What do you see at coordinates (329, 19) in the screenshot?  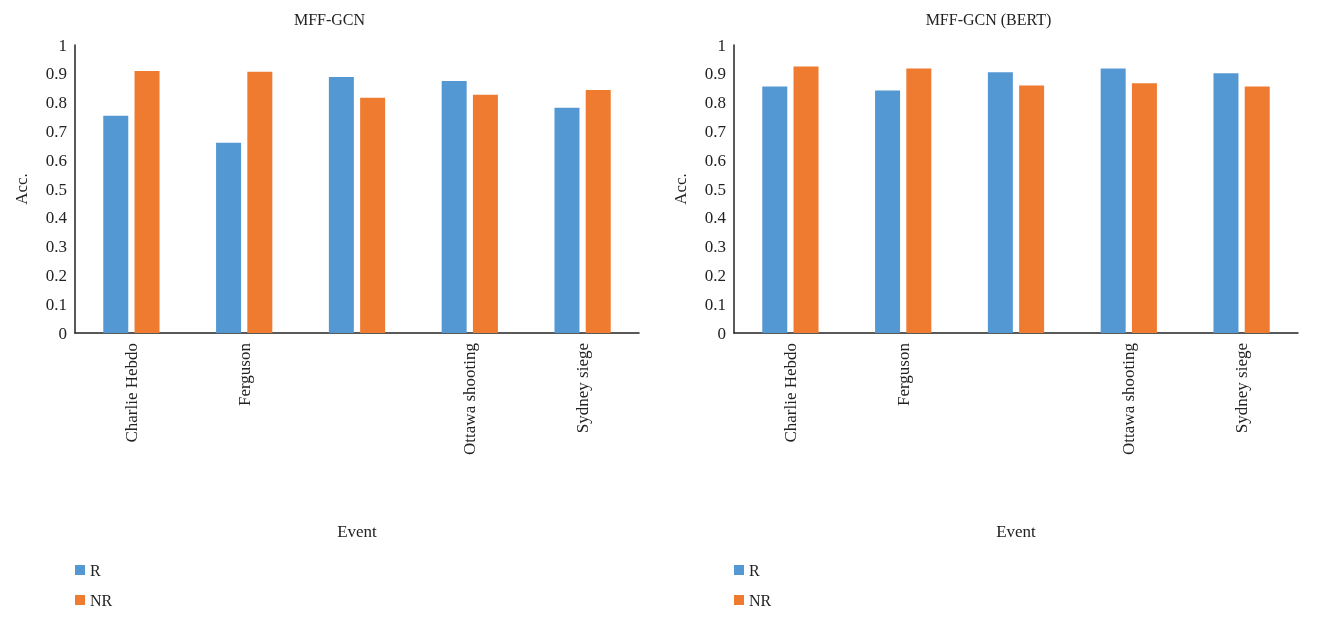 I see `chart-title: MFF-GCN` at bounding box center [329, 19].